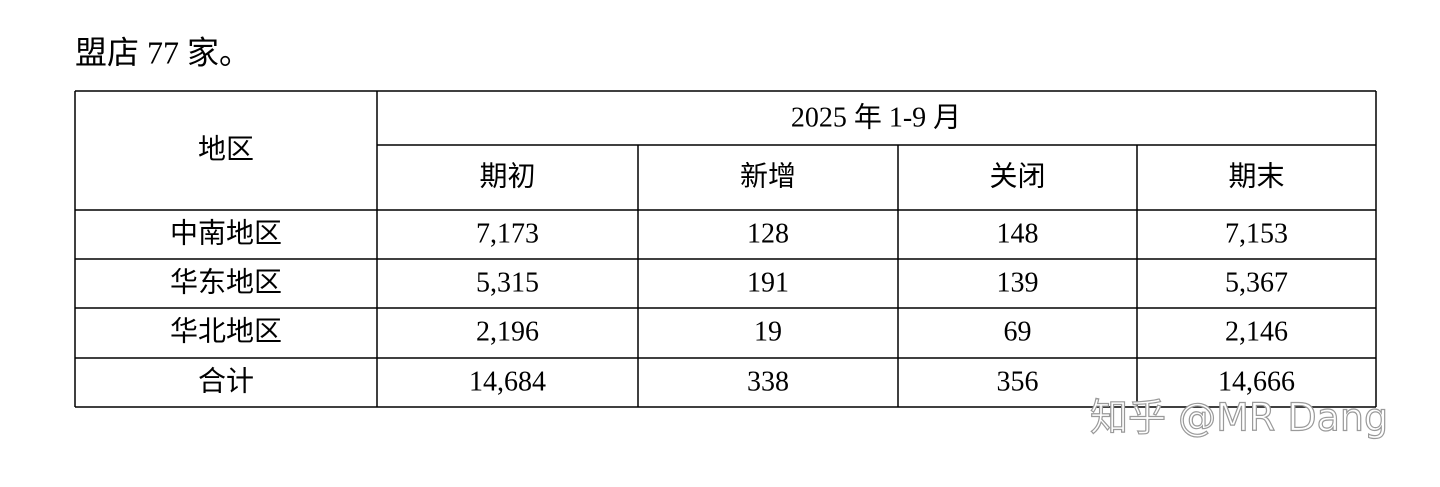  I want to click on period-header: 2025 年 1-9 月, so click(876, 117).